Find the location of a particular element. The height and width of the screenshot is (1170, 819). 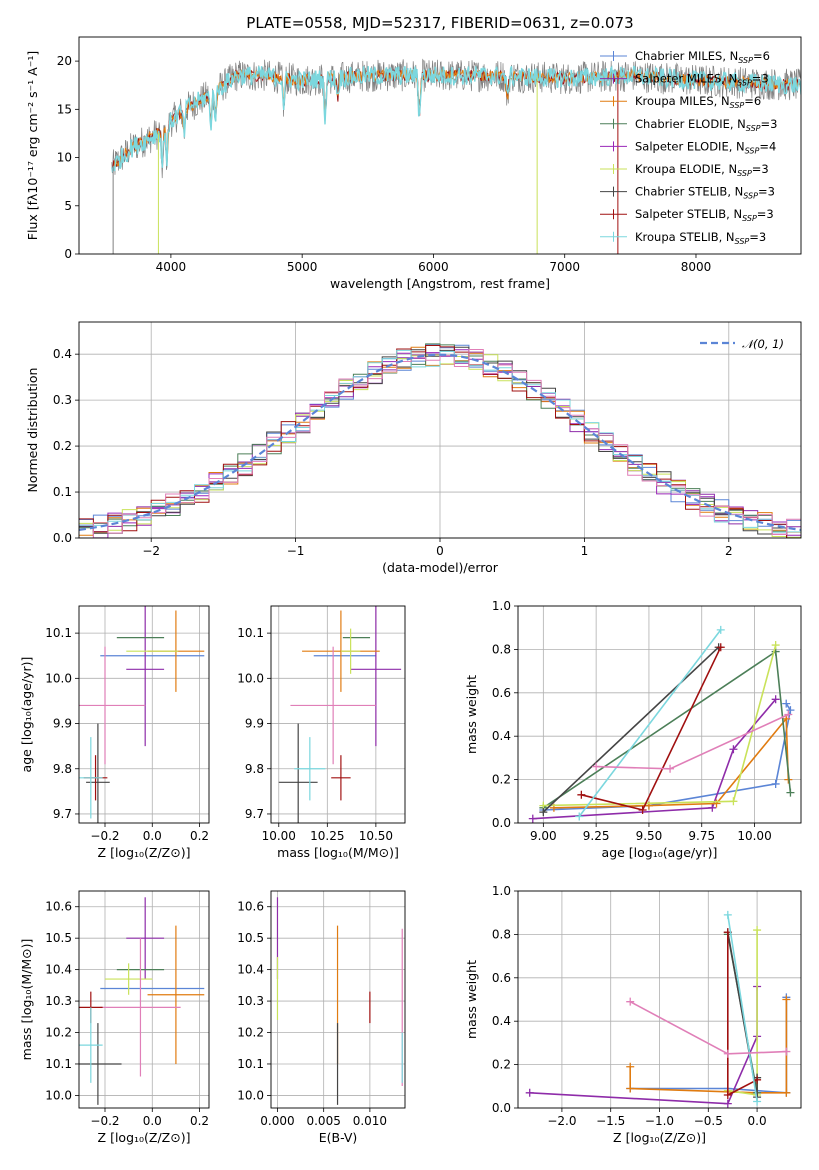

y-axis-label: mass [log₁₀(M/M⊙)] is located at coordinates (26, 1000).